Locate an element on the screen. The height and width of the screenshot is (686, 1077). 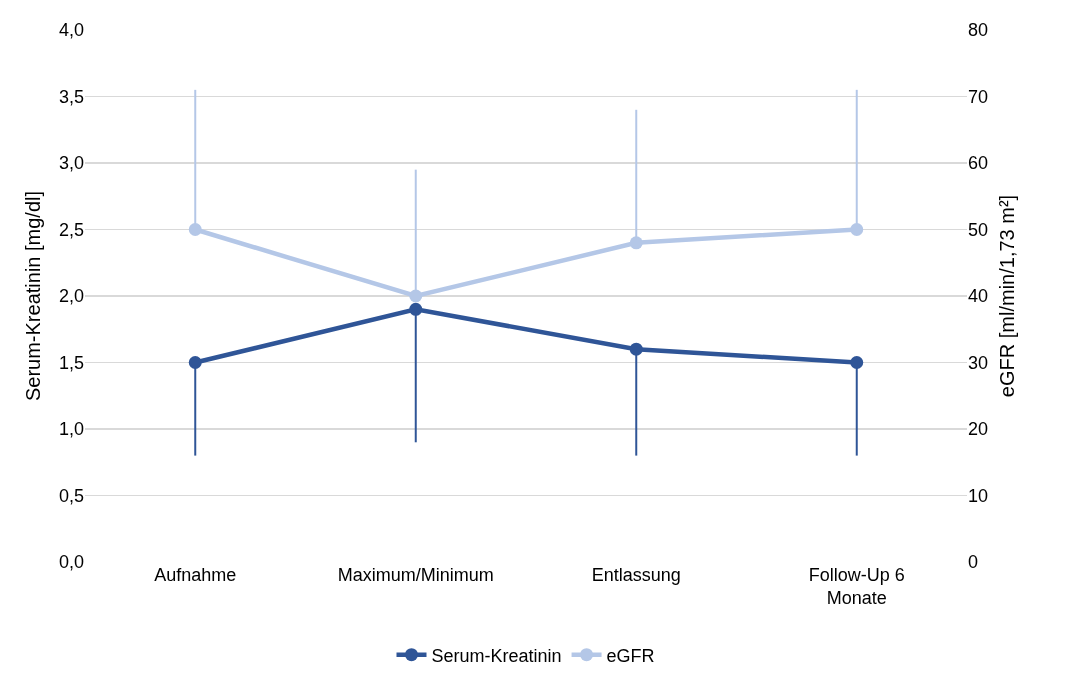
y2-tick-label: 10 is located at coordinates (978, 495).